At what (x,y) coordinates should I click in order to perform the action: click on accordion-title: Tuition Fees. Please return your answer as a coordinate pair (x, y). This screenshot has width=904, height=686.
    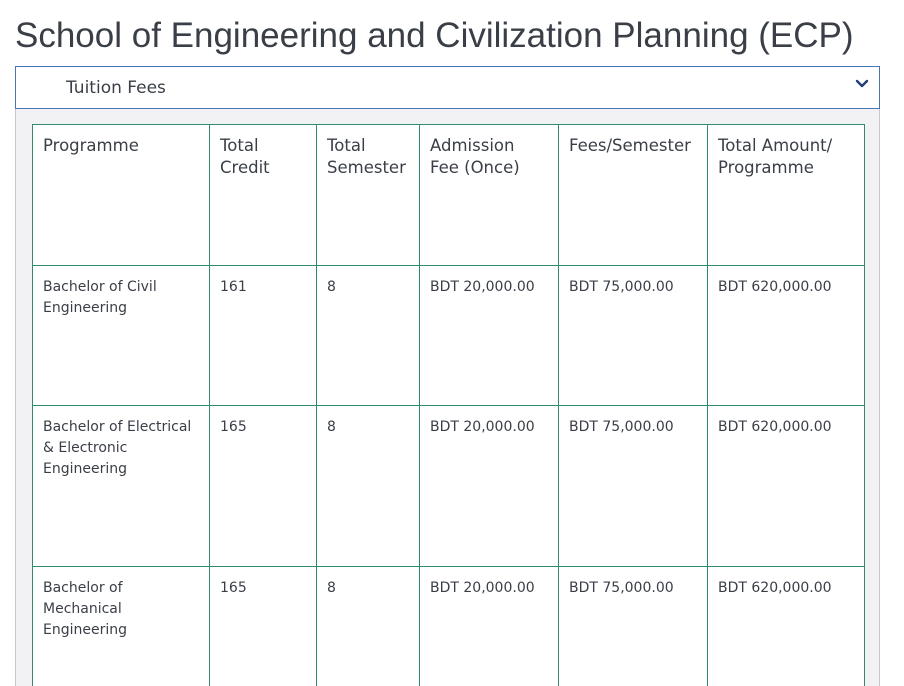
    Looking at the image, I should click on (116, 88).